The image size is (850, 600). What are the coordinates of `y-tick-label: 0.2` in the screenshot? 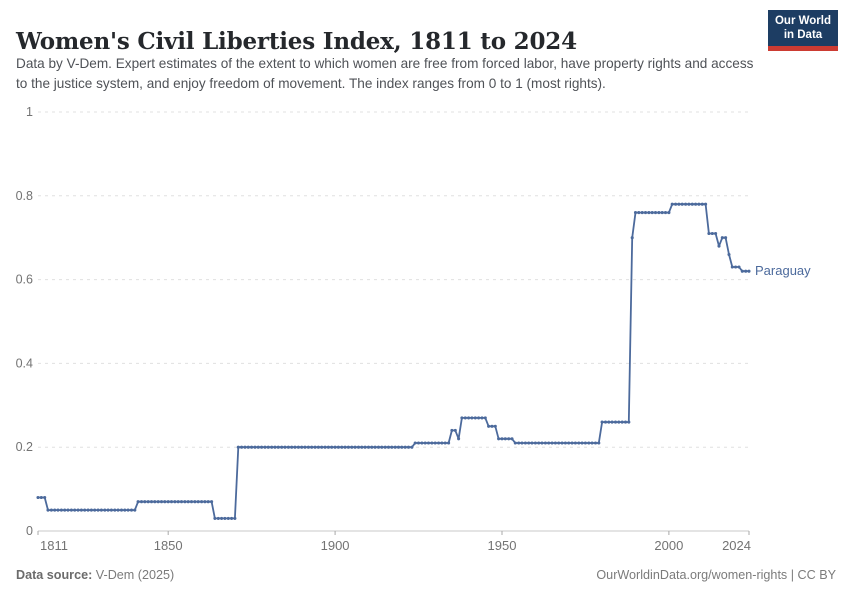 It's located at (24, 447).